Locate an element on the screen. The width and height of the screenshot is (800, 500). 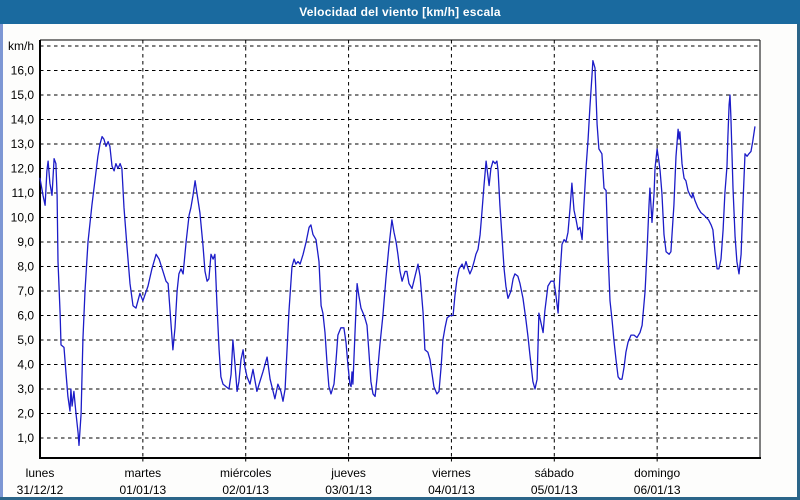
x-date-label: 03/01/13 is located at coordinates (348, 490).